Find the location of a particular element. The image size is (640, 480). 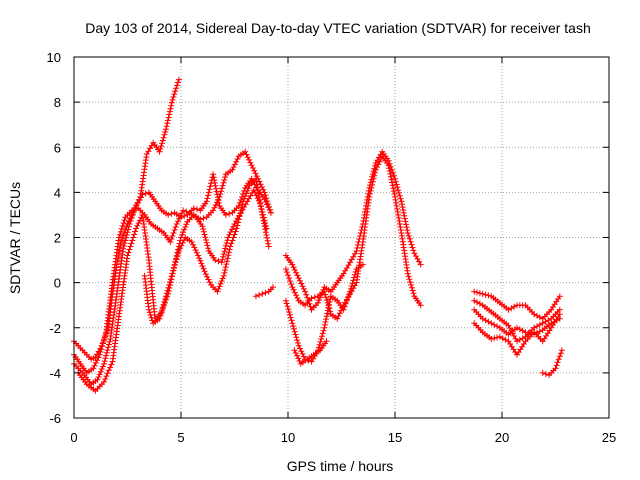

series-arc9 is located at coordinates (324, 313).